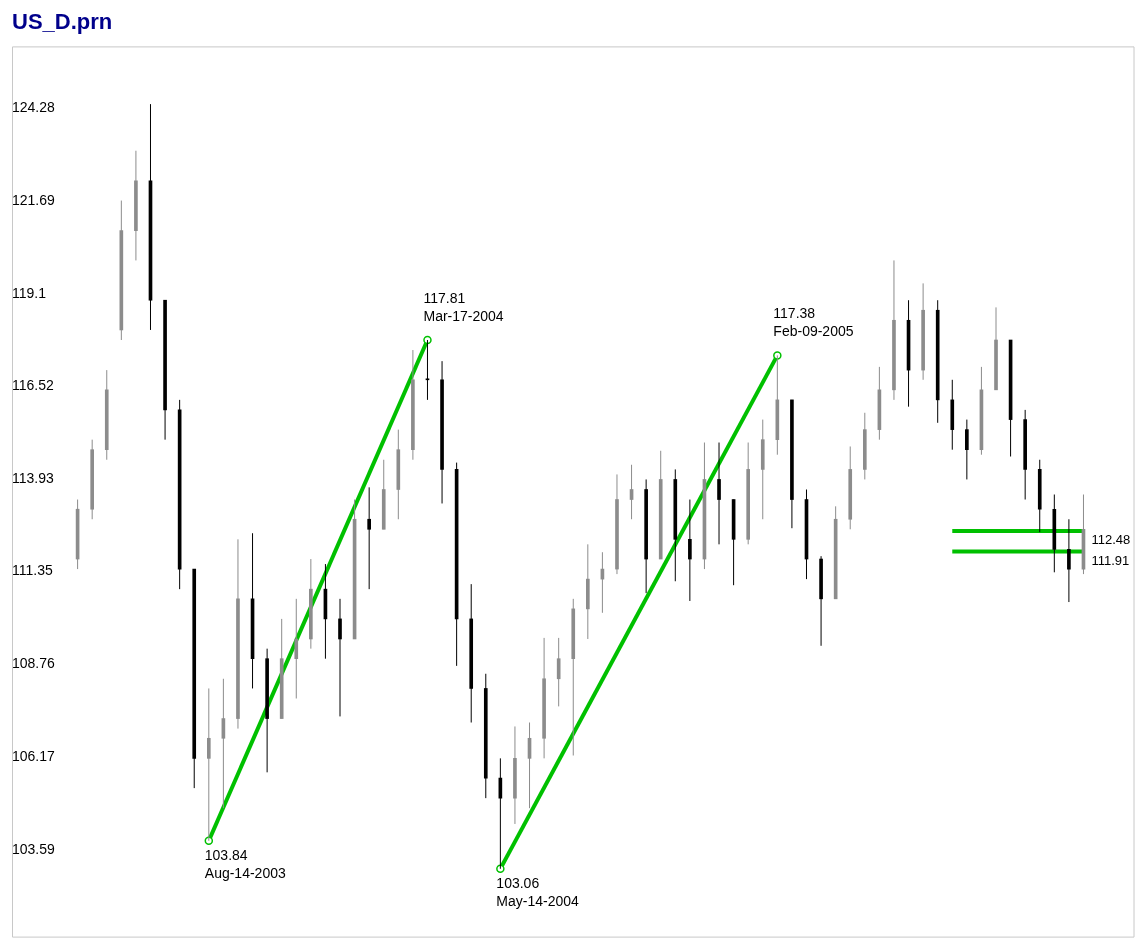 This screenshot has width=1140, height=946. What do you see at coordinates (29, 292) in the screenshot?
I see `y-tick-label: 119.1` at bounding box center [29, 292].